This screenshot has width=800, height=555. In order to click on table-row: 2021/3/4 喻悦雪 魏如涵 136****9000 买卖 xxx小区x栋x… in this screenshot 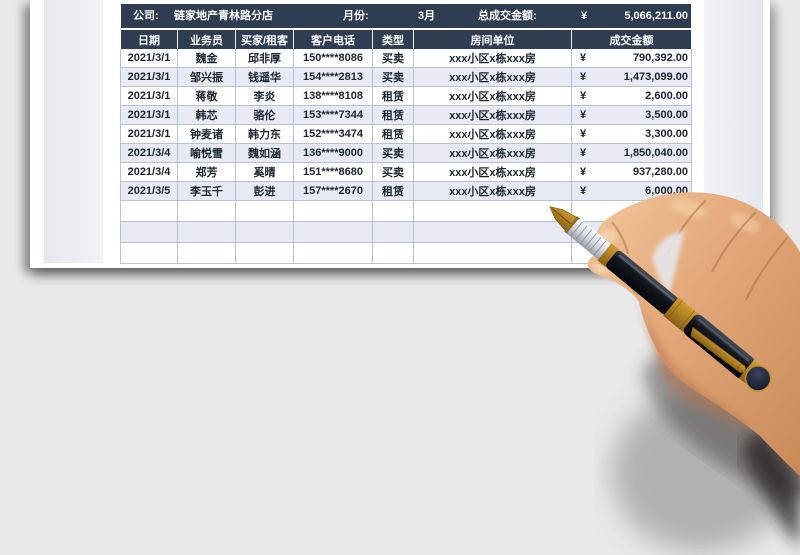, I will do `click(406, 153)`.